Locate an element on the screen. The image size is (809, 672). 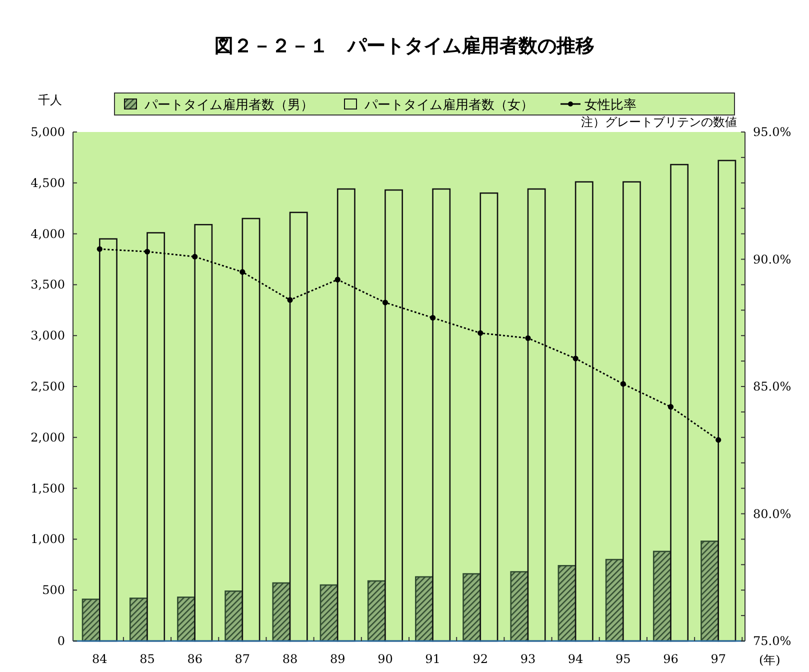
x-tick-label: 93 is located at coordinates (528, 659).